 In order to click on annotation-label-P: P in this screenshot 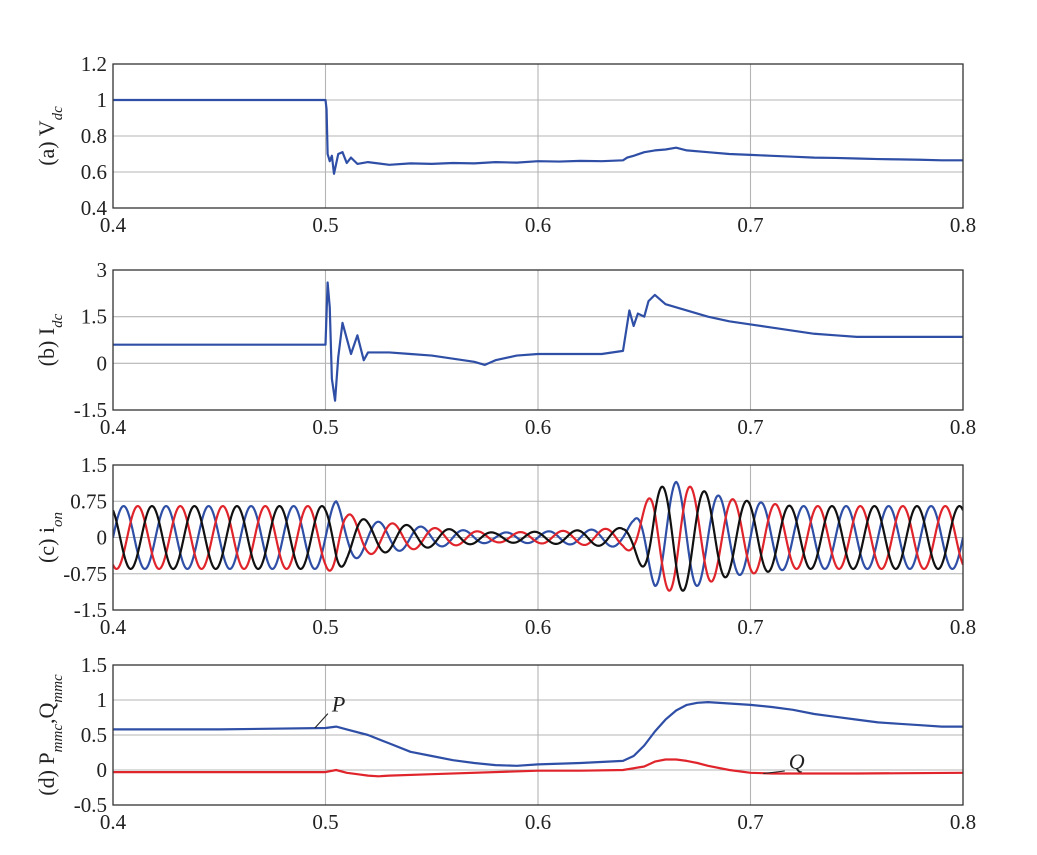, I will do `click(338, 704)`.